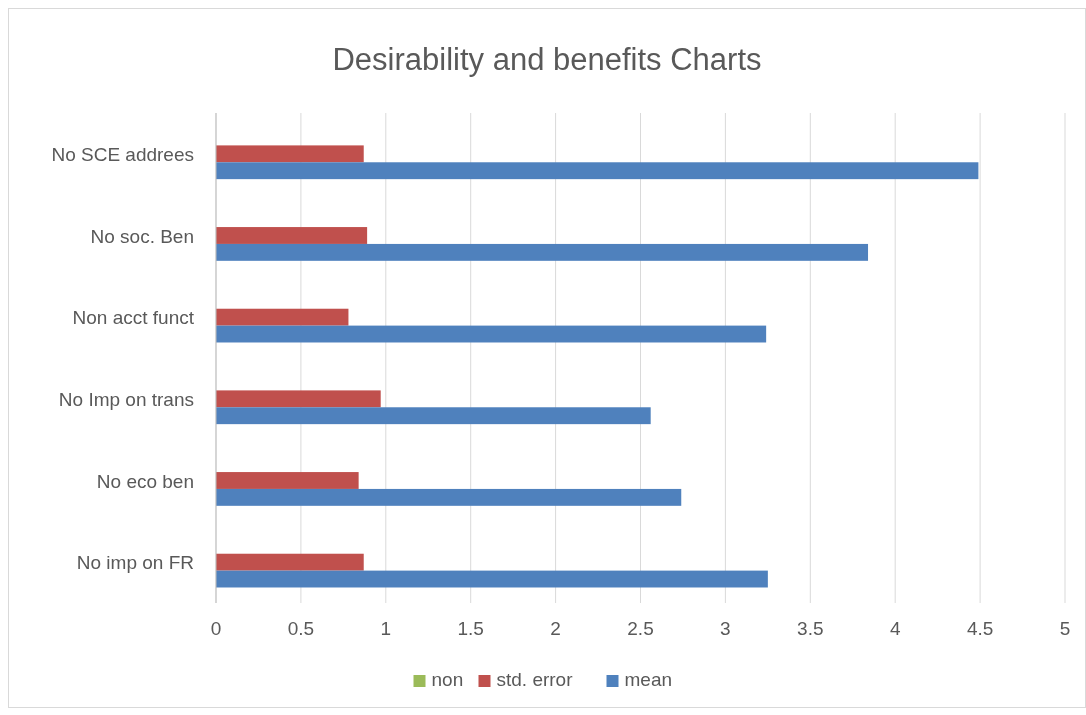  What do you see at coordinates (126, 399) in the screenshot?
I see `y-tick-label: No Imp on trans` at bounding box center [126, 399].